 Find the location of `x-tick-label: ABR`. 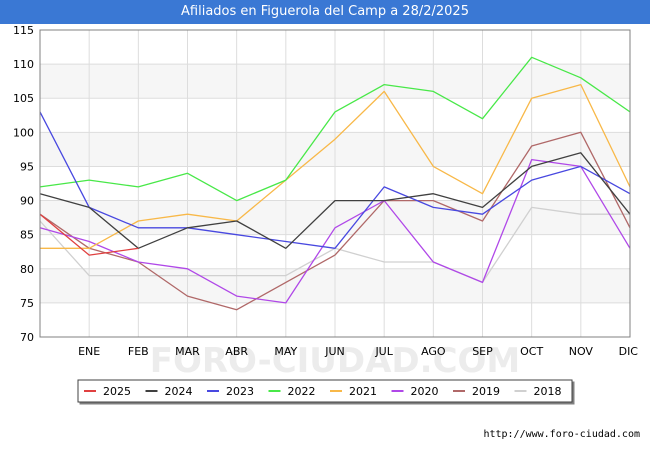

x-tick-label: ABR is located at coordinates (236, 351).